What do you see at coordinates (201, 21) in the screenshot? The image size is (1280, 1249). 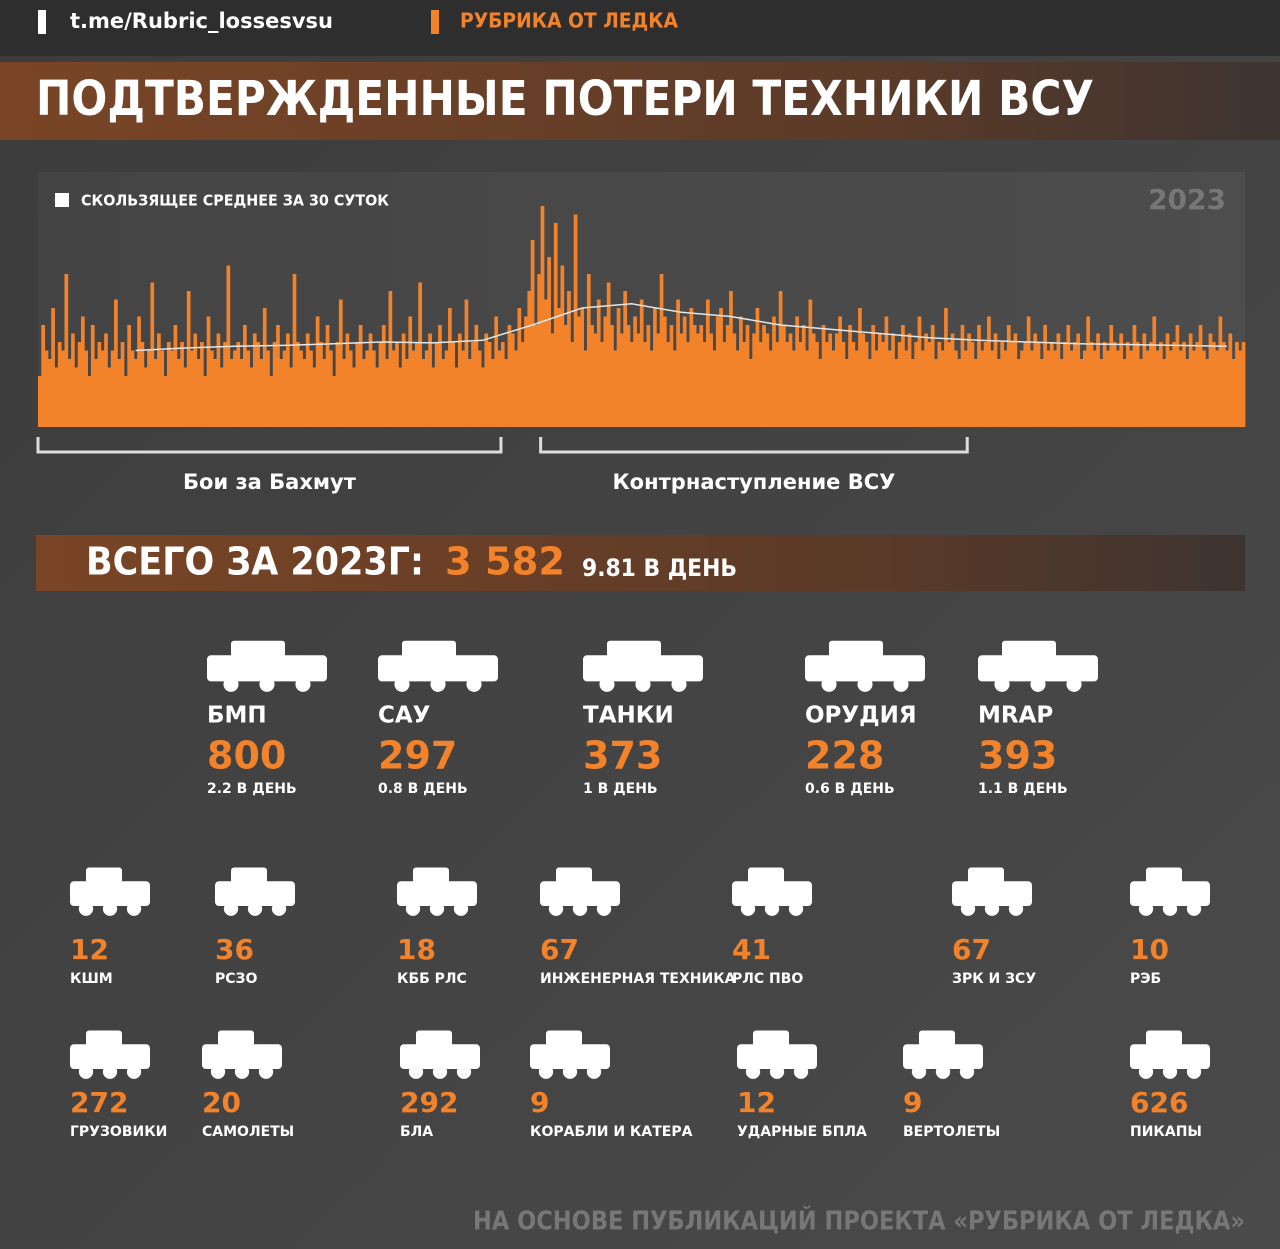 I see `channel-link: t.me/Rubric_lossesvsu` at bounding box center [201, 21].